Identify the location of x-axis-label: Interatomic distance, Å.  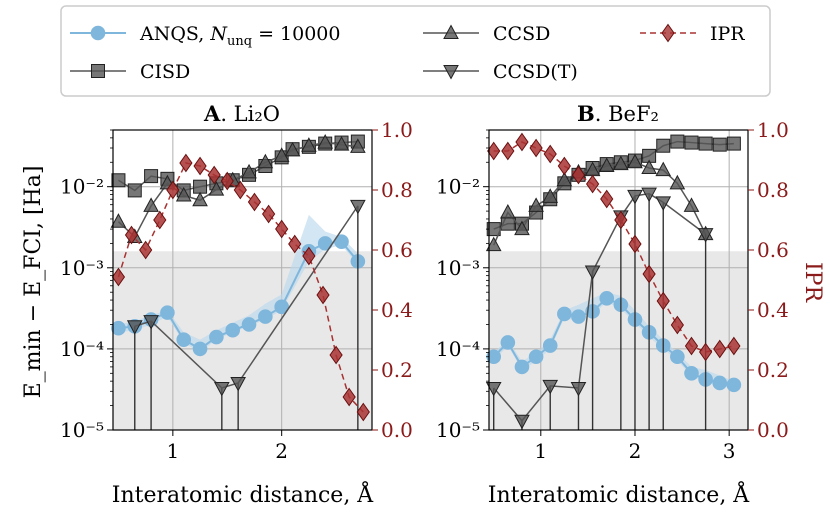
(619, 494).